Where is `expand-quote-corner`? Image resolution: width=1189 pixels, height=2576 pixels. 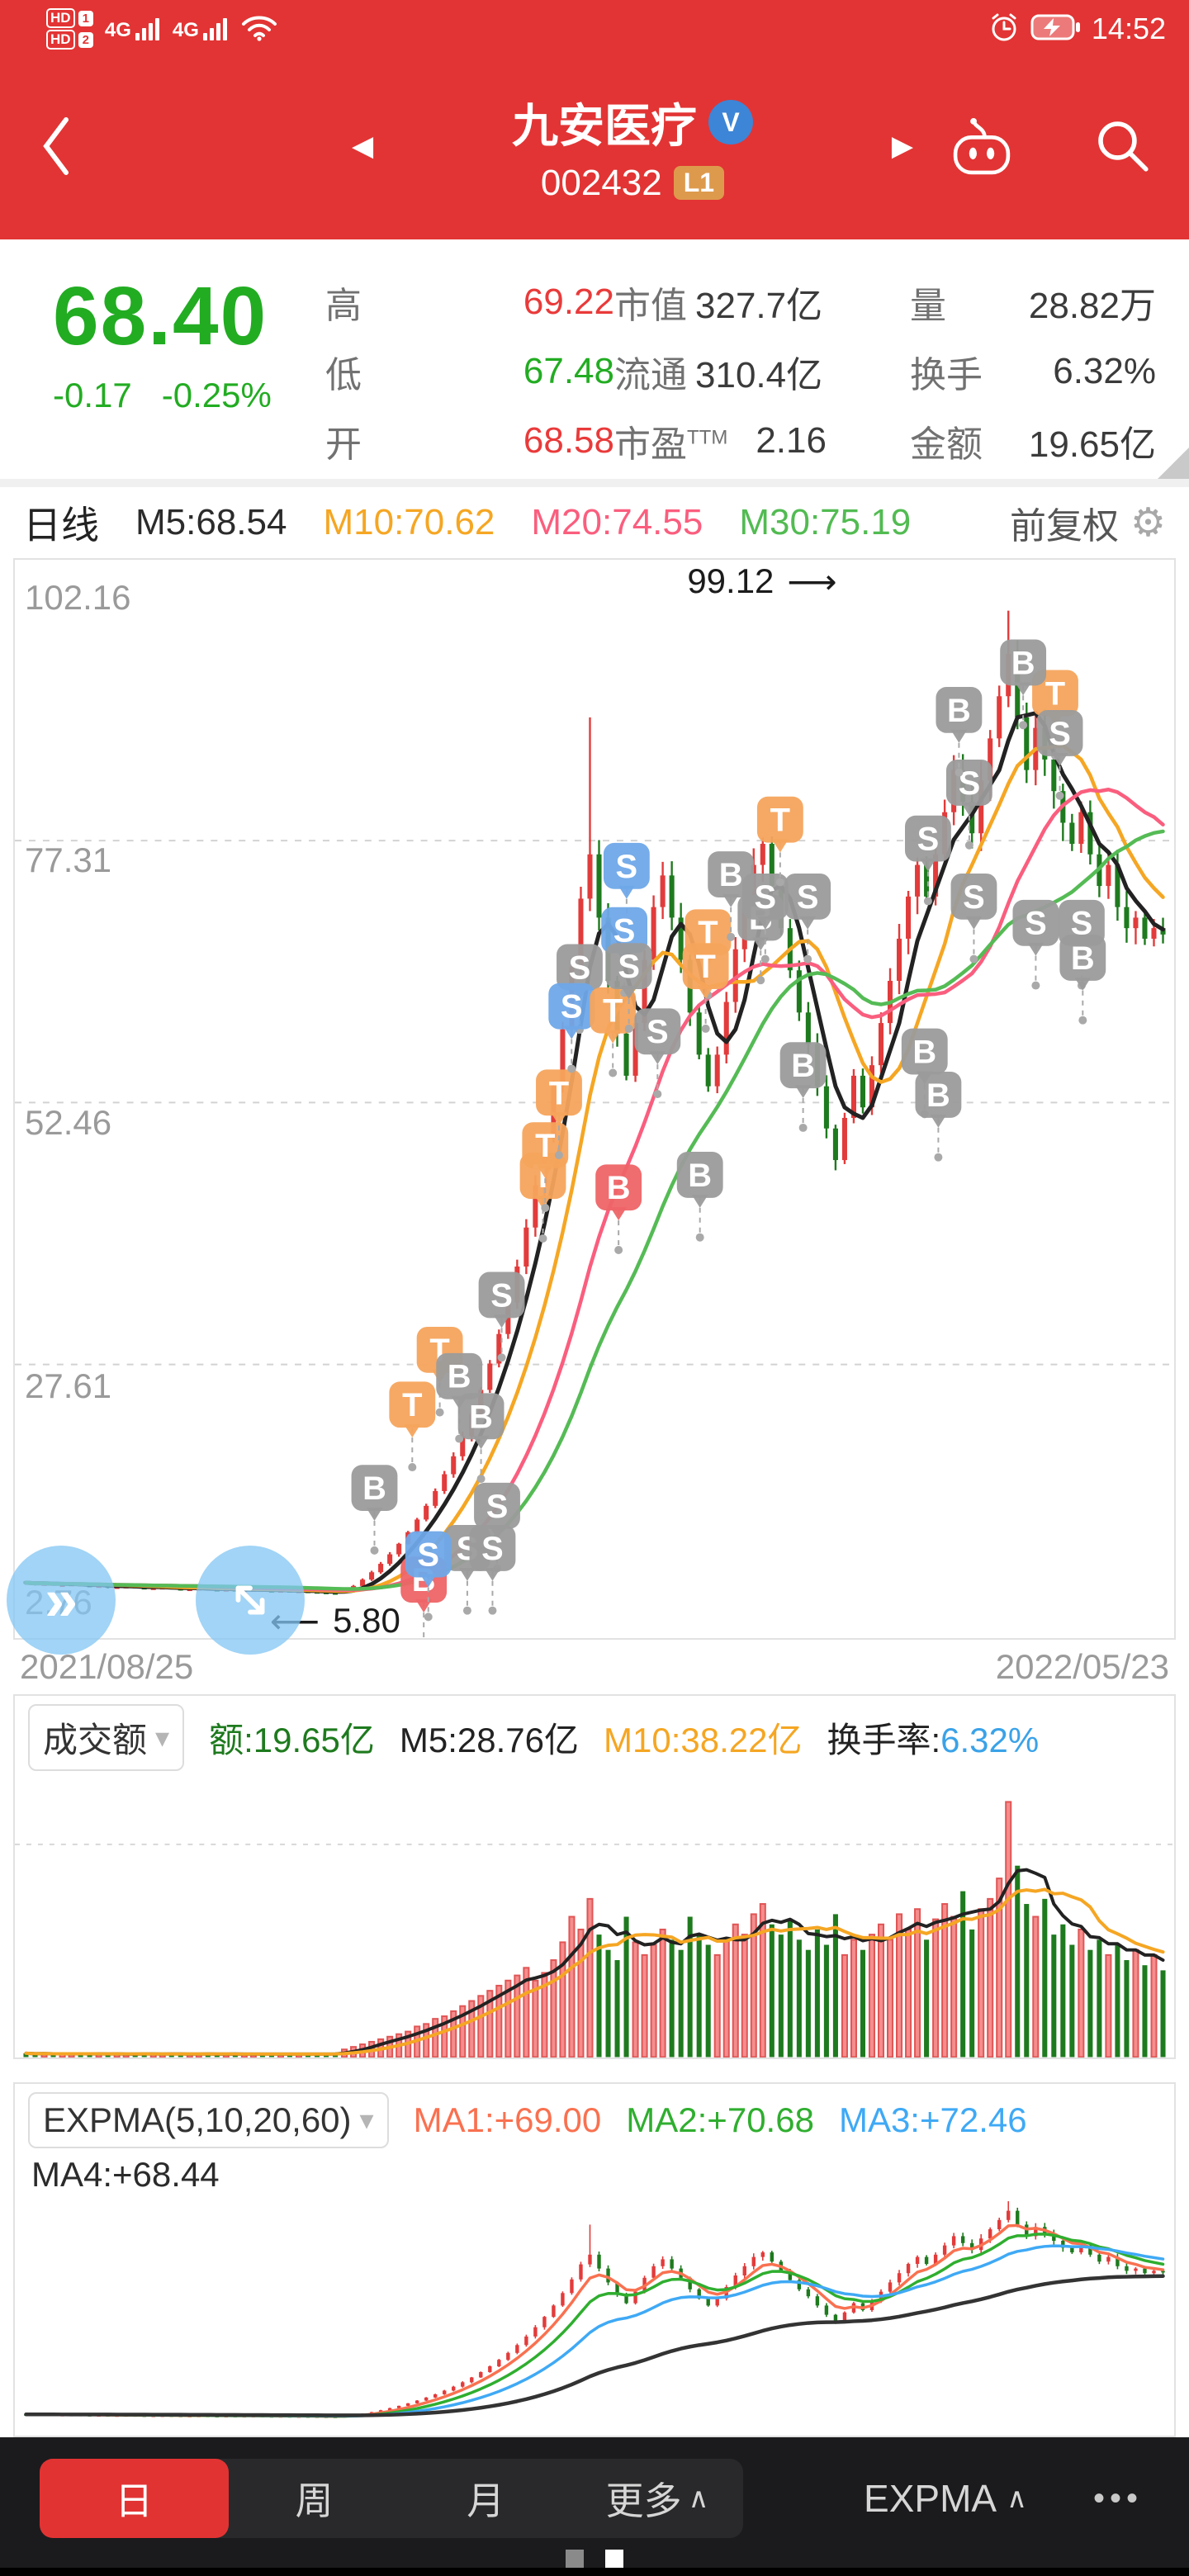 expand-quote-corner is located at coordinates (1173, 463).